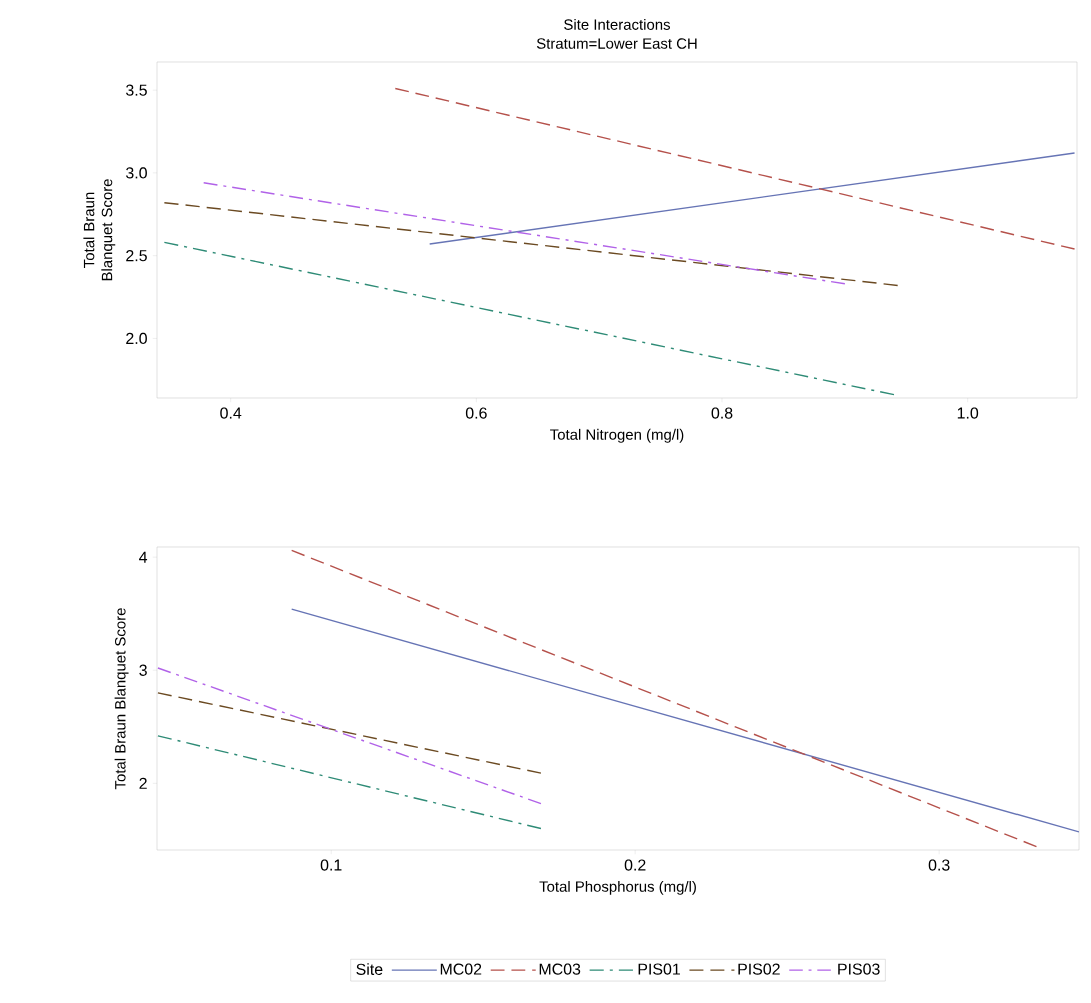  What do you see at coordinates (859, 969) in the screenshot?
I see `legend-label: PIS03` at bounding box center [859, 969].